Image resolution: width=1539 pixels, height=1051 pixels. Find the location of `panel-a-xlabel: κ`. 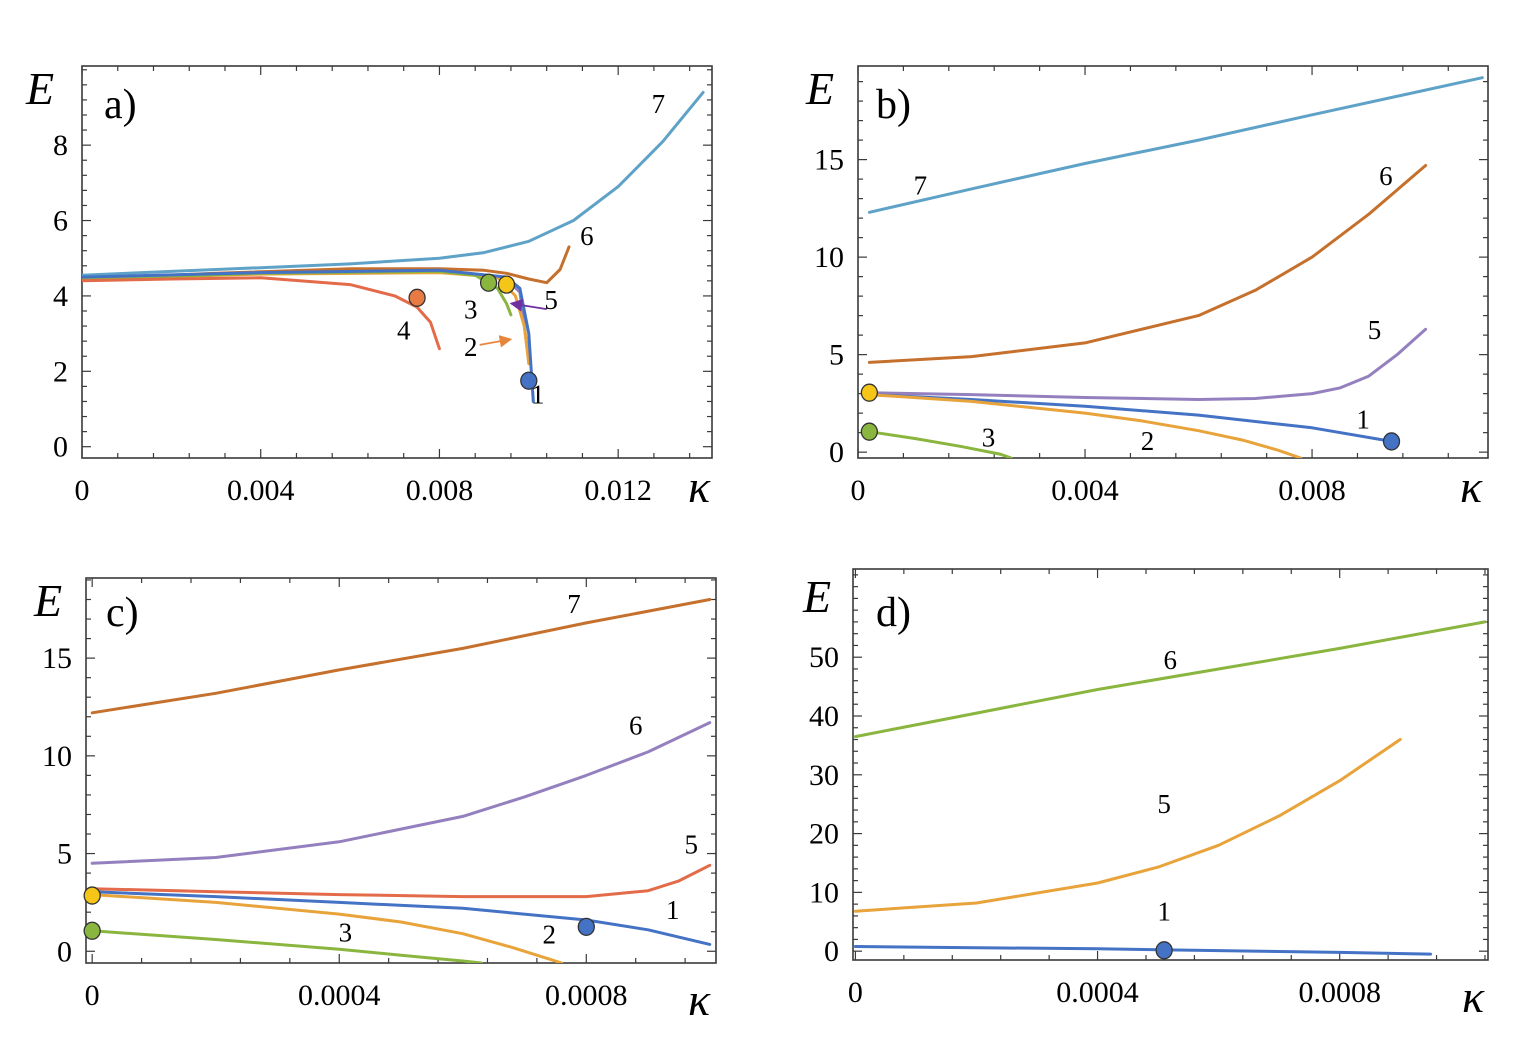

panel-a-xlabel: κ is located at coordinates (699, 486).